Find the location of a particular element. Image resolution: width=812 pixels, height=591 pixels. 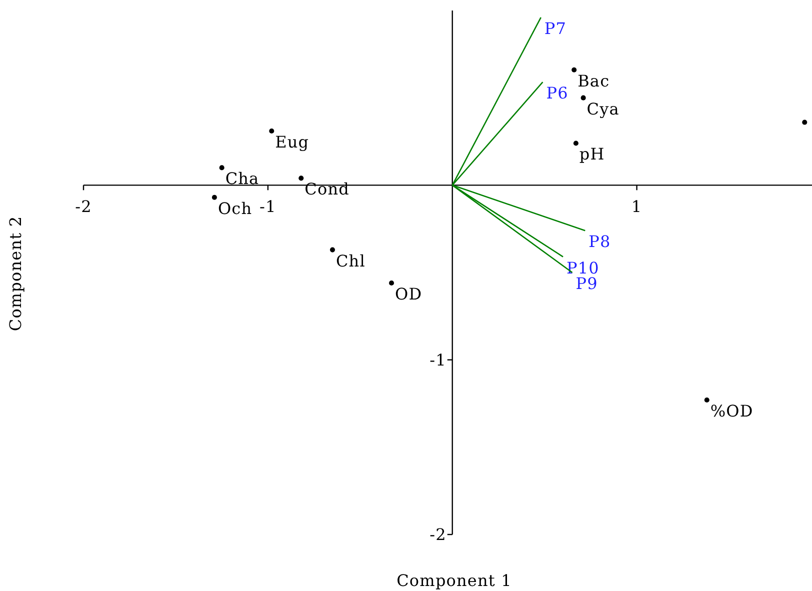

series-label: %OD is located at coordinates (732, 411).